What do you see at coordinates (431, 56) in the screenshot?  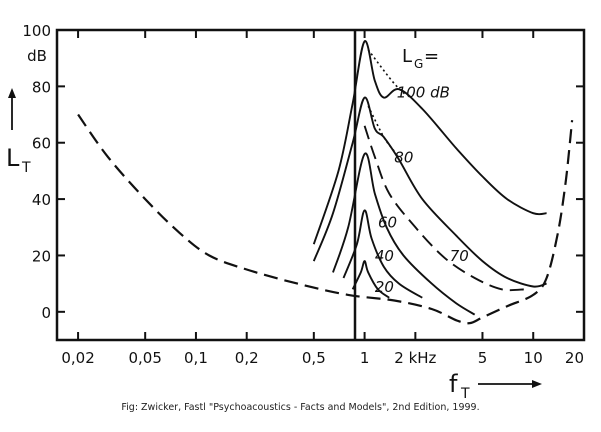 I see `legend-title-suffix: =` at bounding box center [431, 56].